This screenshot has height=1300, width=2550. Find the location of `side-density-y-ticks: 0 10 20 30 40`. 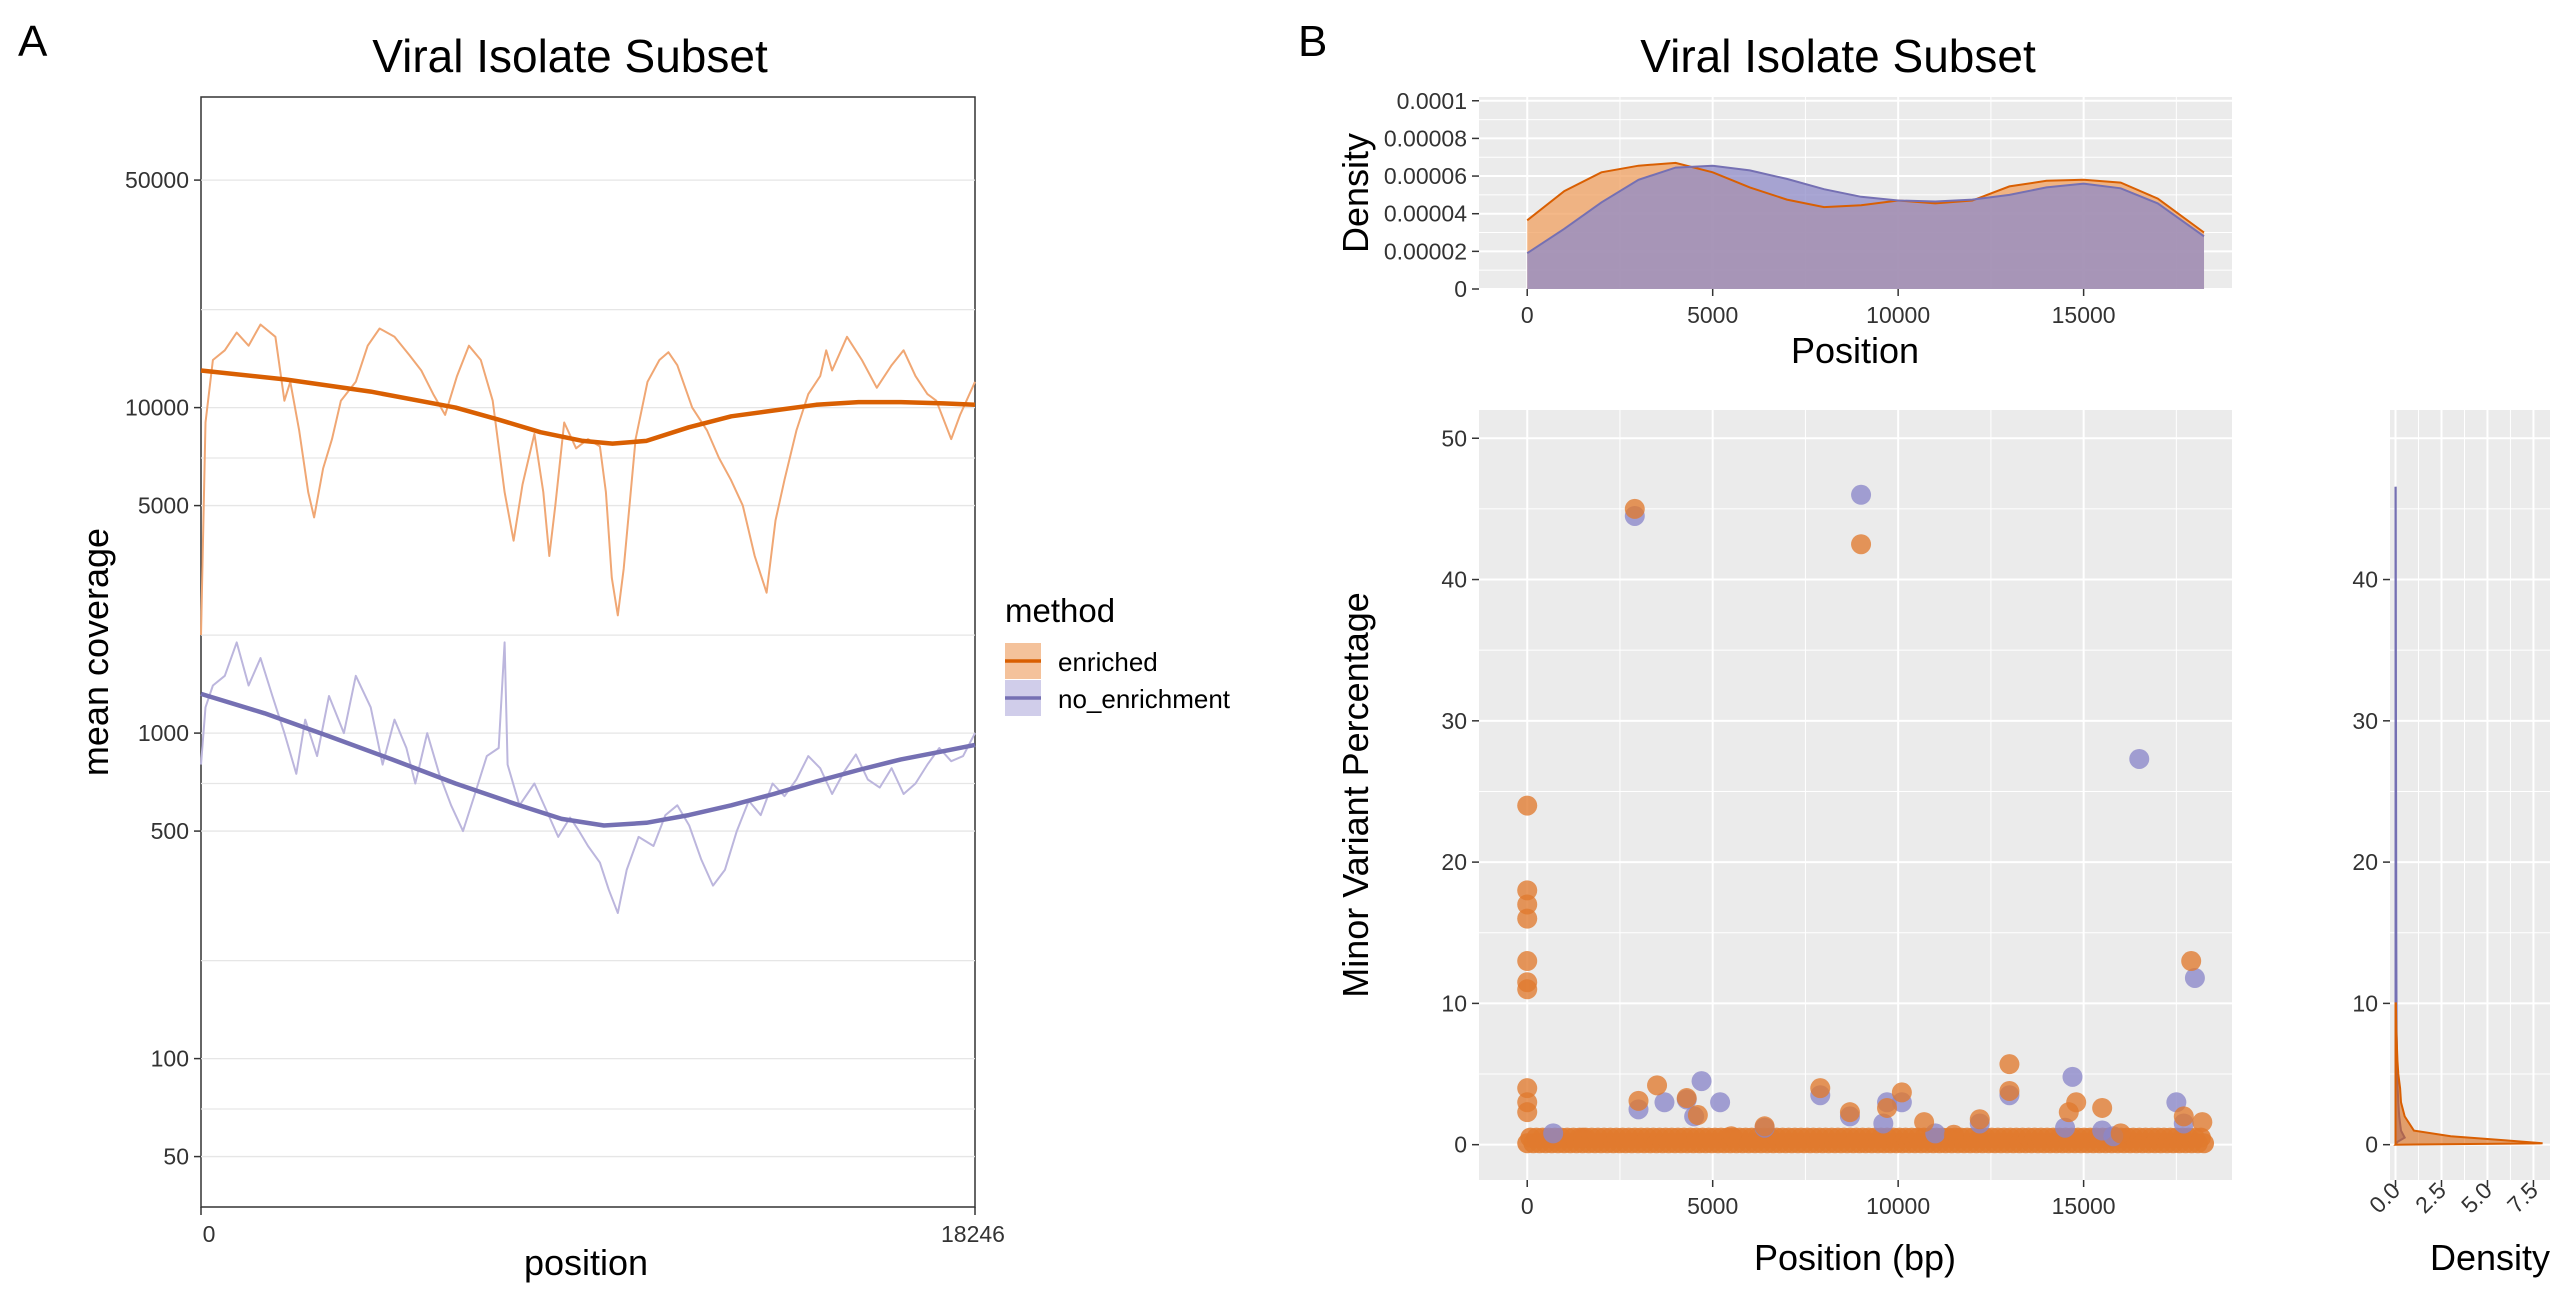

side-density-y-ticks: 0 10 20 30 40 is located at coordinates (2371, 862).